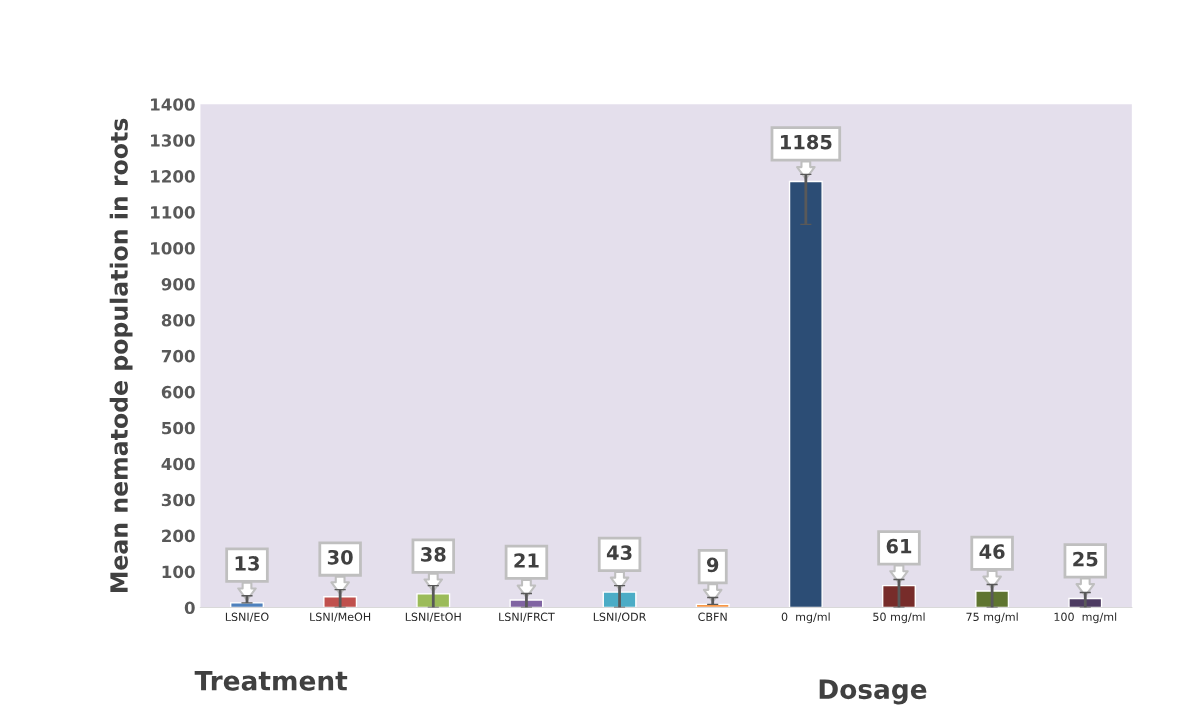  I want to click on y-tick-label: 1300, so click(173, 140).